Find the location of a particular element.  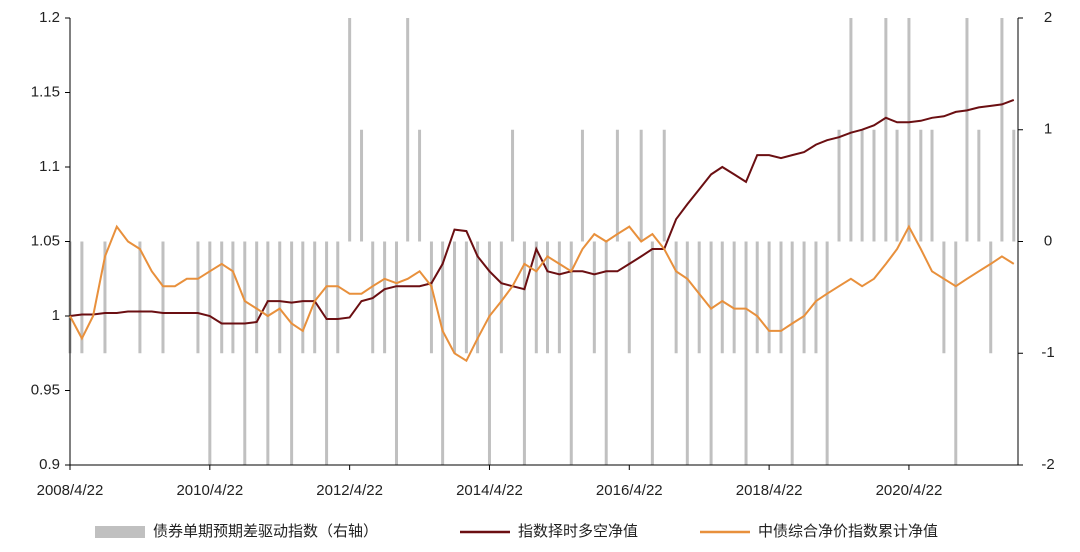

x-tick-label: 2016/4/22 is located at coordinates (629, 490).